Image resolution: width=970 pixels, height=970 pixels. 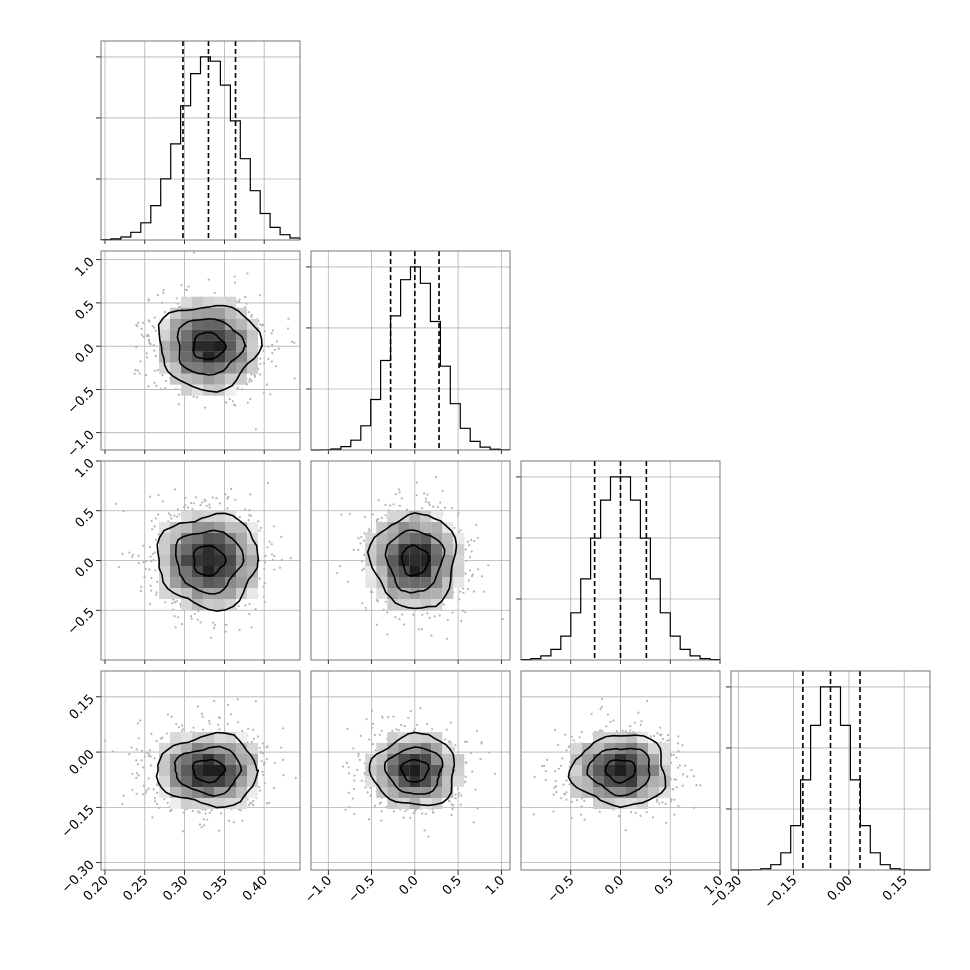 I want to click on density-panel-2-1: −1.0 −0.5 0.0 0.5 1.0, so click(x=183, y=355).